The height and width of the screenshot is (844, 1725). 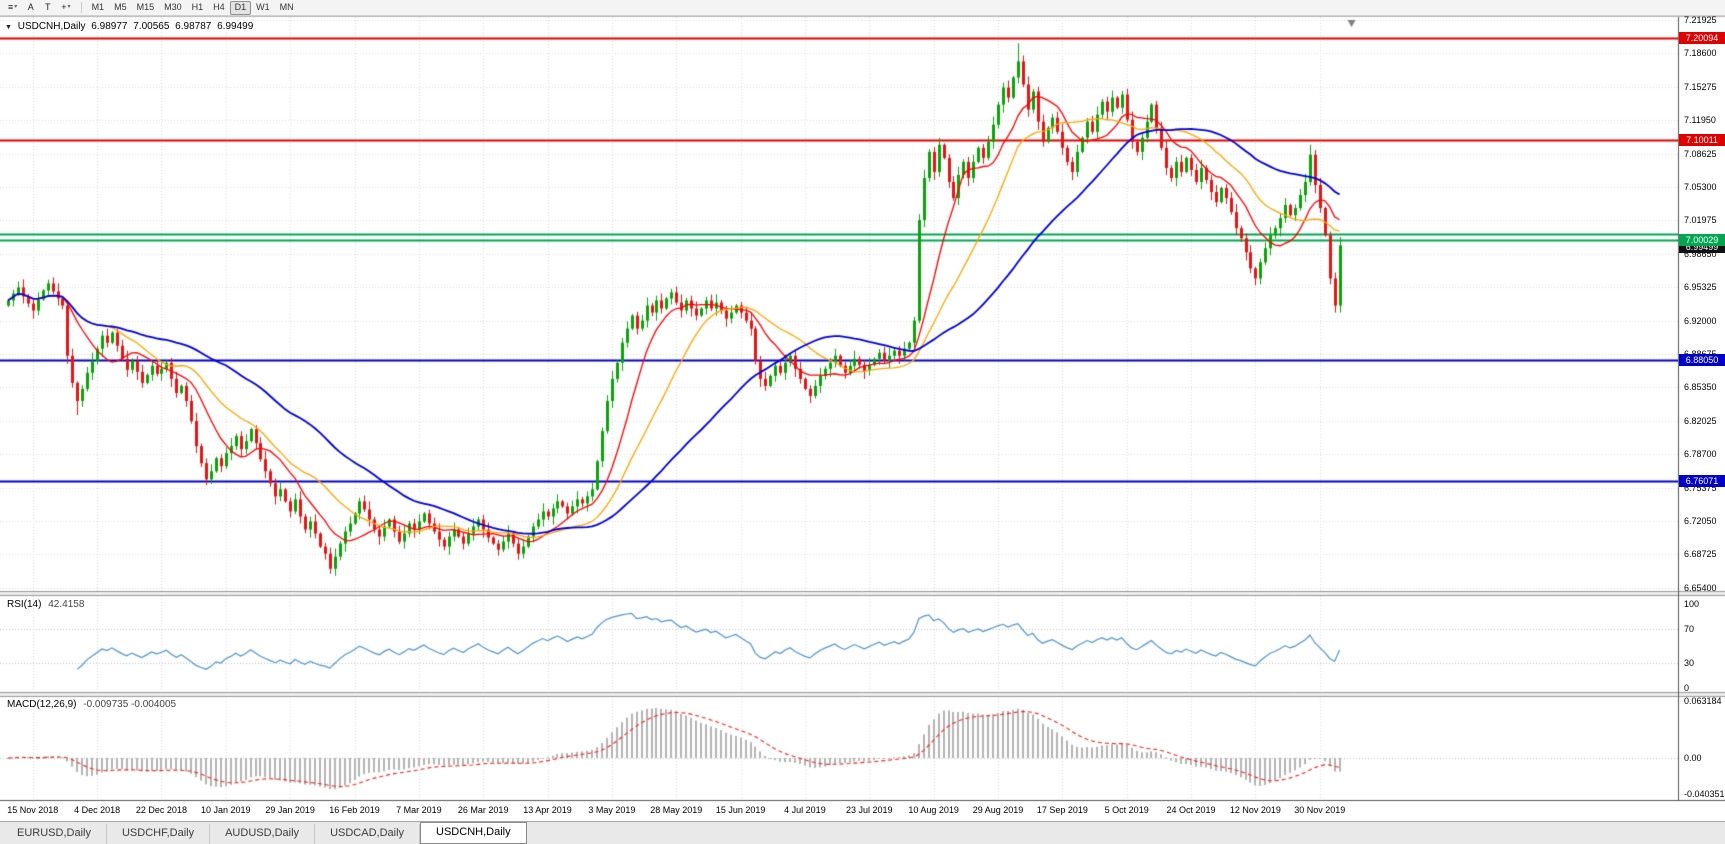 What do you see at coordinates (45, 604) in the screenshot?
I see `rsi-indicator-label: RSI(14) 42.4158` at bounding box center [45, 604].